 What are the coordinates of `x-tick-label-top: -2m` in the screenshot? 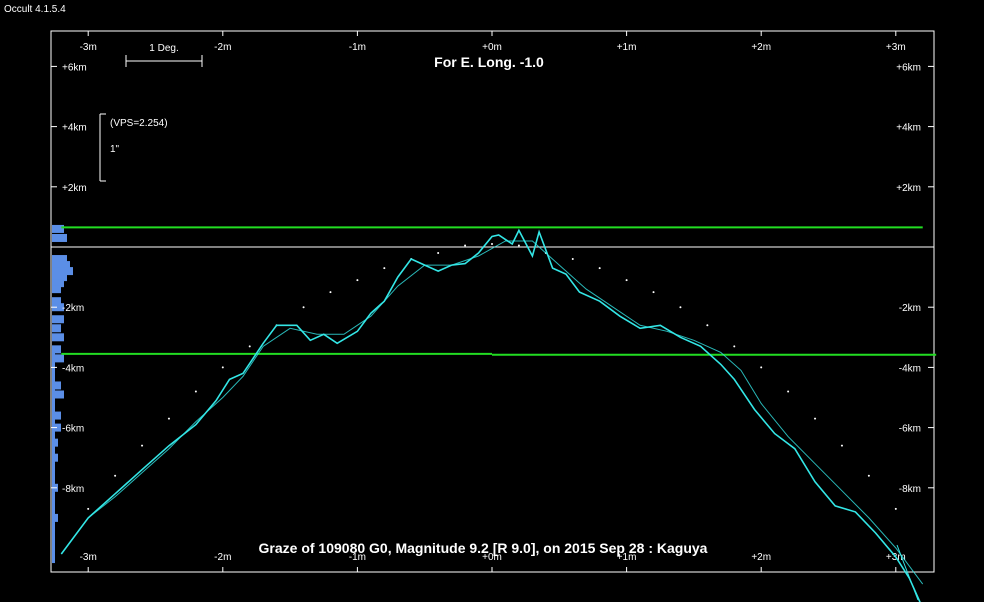 It's located at (222, 47).